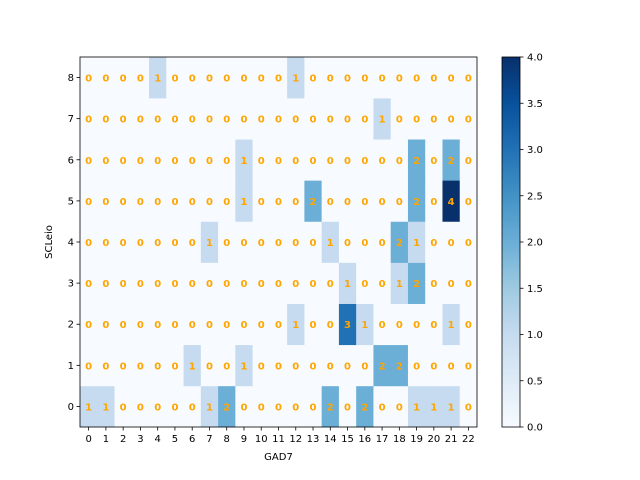  Describe the element at coordinates (278, 439) in the screenshot. I see `x-tick-label: 11` at that location.